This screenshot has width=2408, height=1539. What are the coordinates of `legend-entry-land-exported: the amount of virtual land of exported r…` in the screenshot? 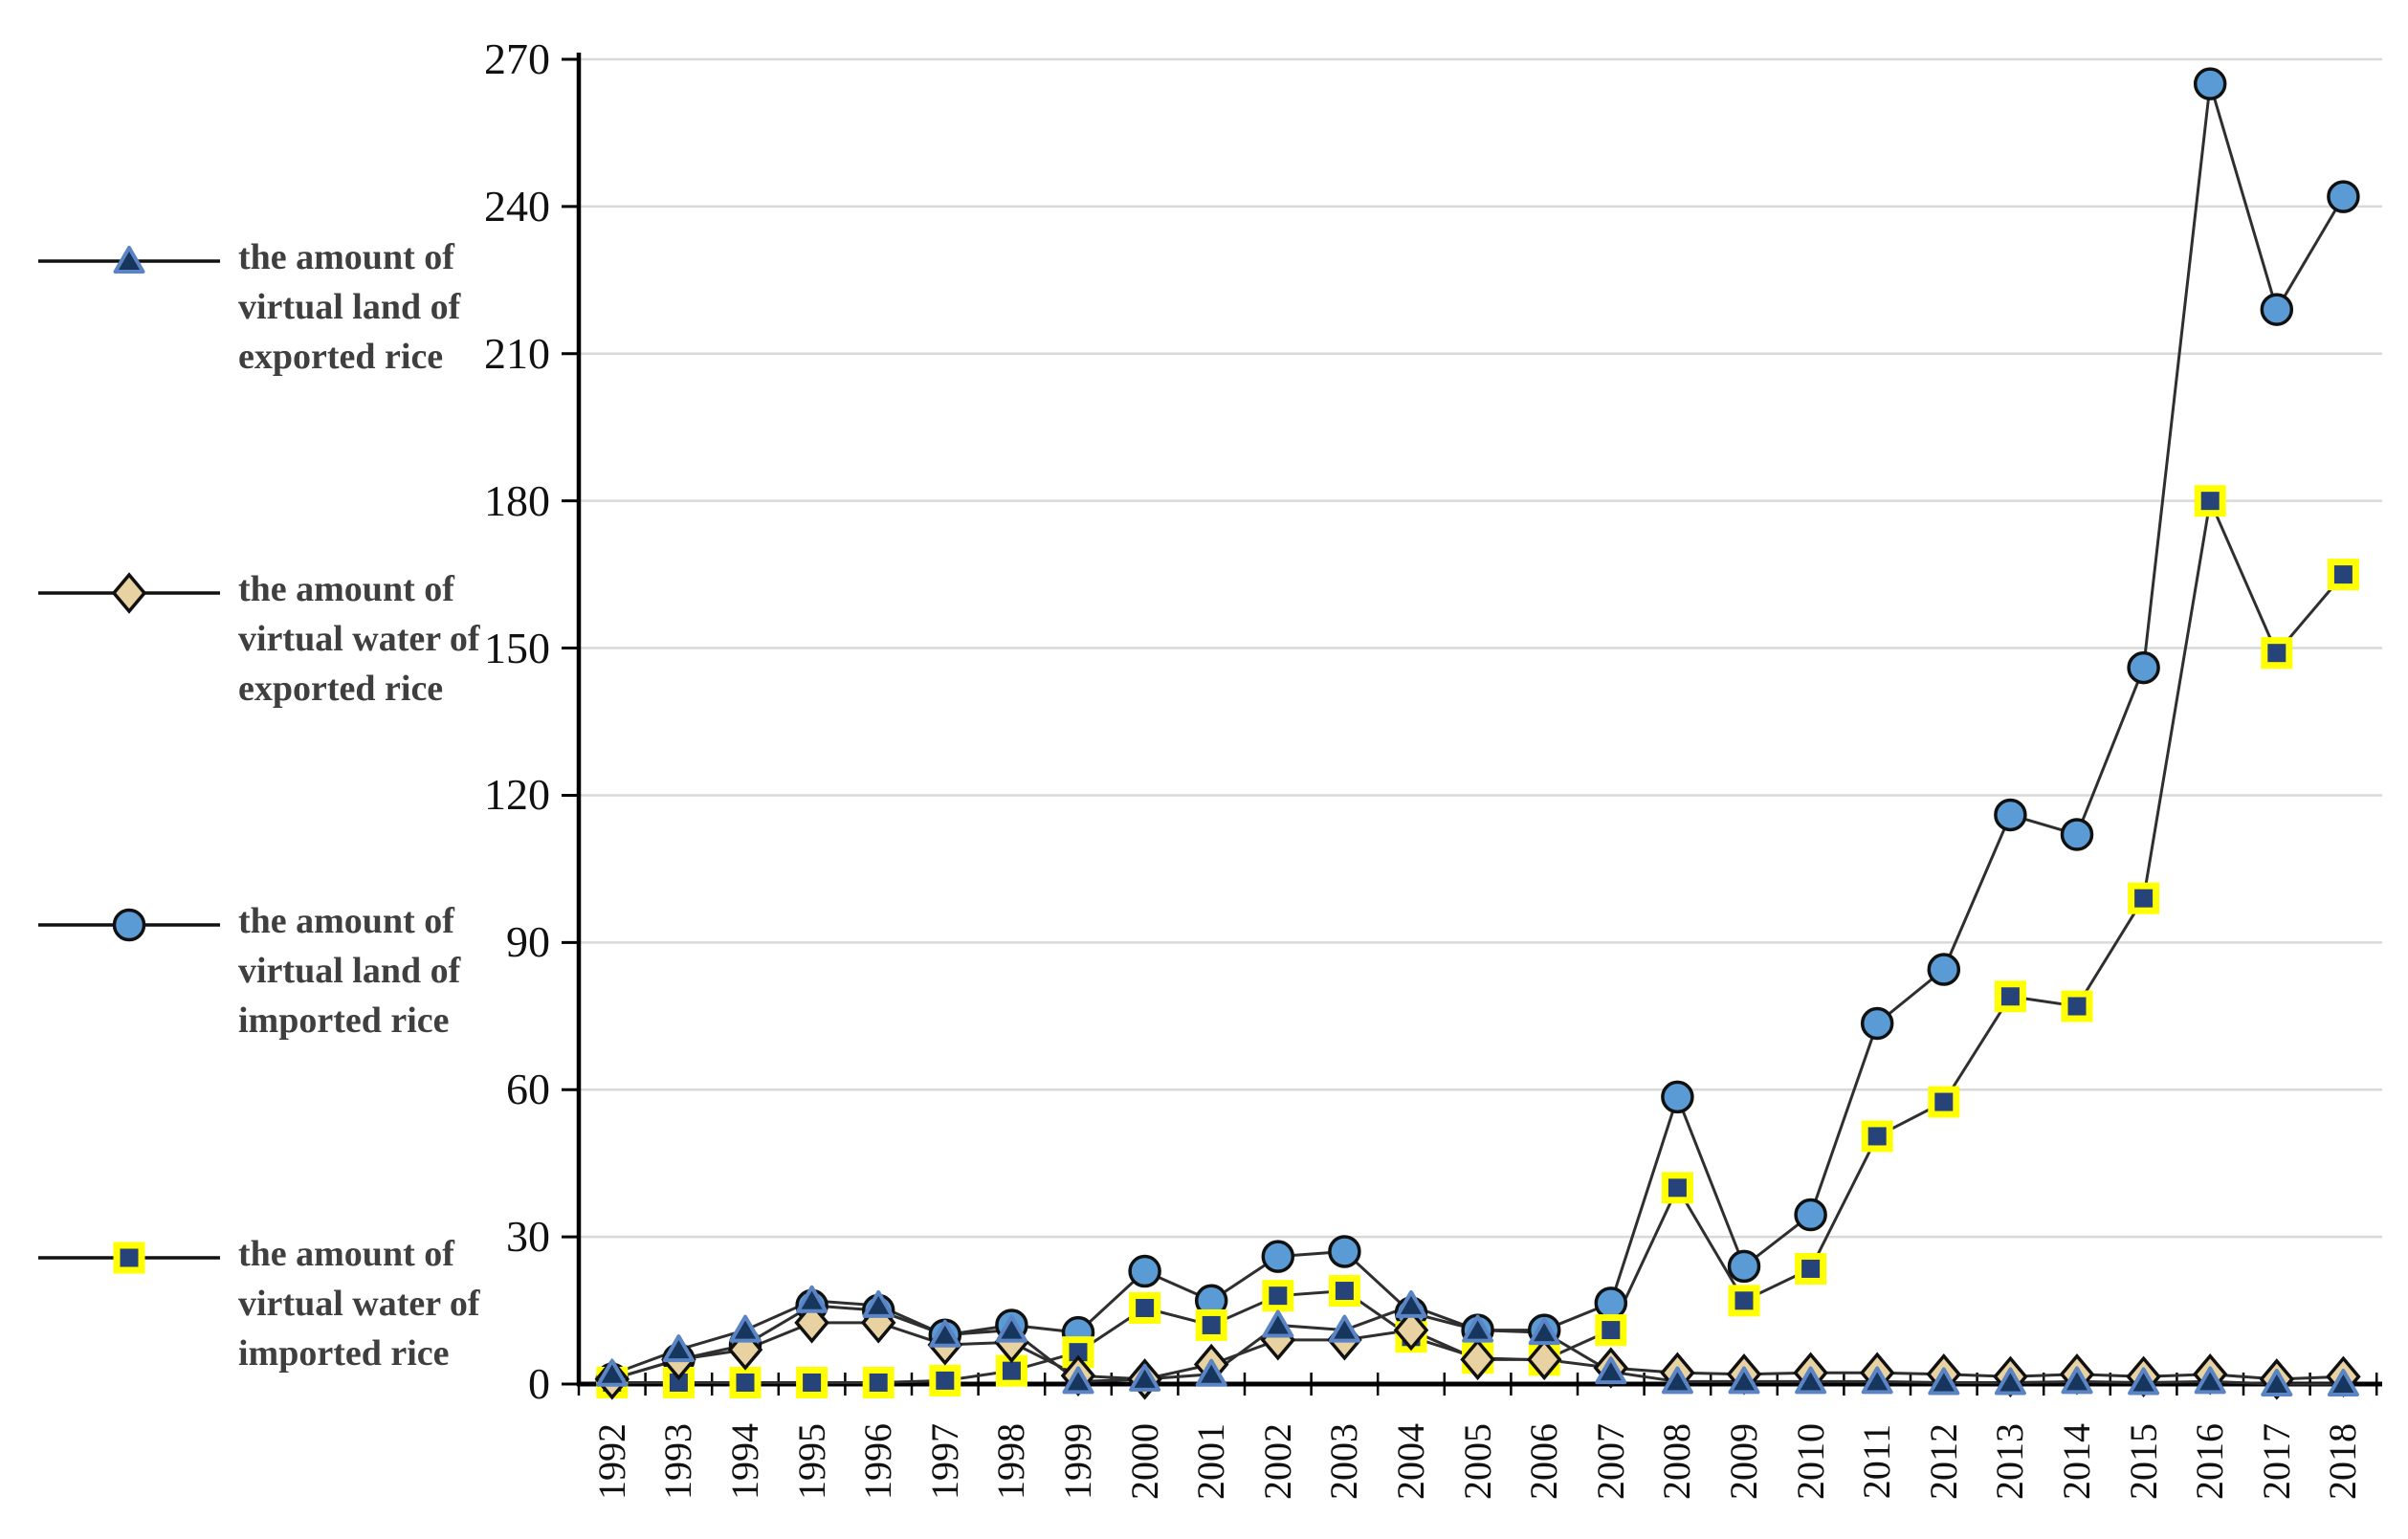 It's located at (293, 307).